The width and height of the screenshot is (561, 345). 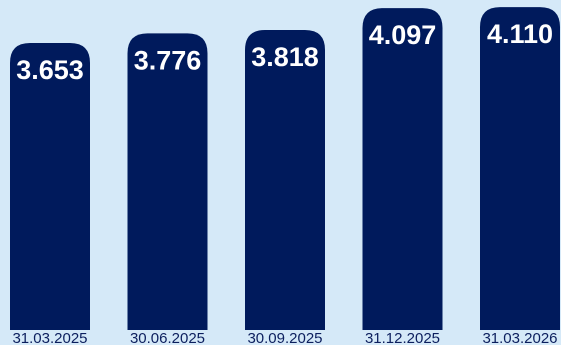 What do you see at coordinates (285, 57) in the screenshot?
I see `bar-value-label: 3.818` at bounding box center [285, 57].